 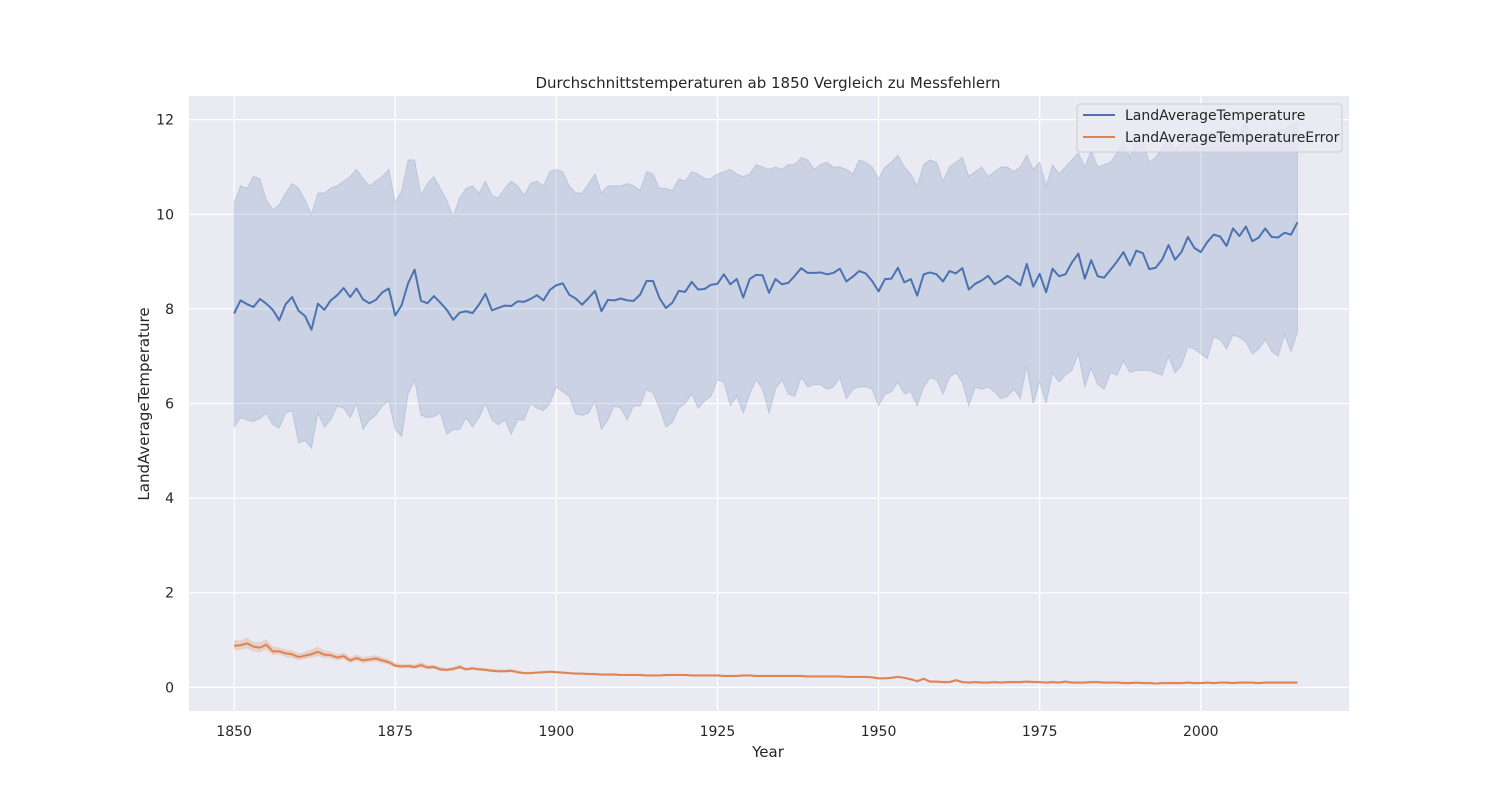 What do you see at coordinates (144, 403) in the screenshot?
I see `y-axis-label: LandAverageTemperature` at bounding box center [144, 403].